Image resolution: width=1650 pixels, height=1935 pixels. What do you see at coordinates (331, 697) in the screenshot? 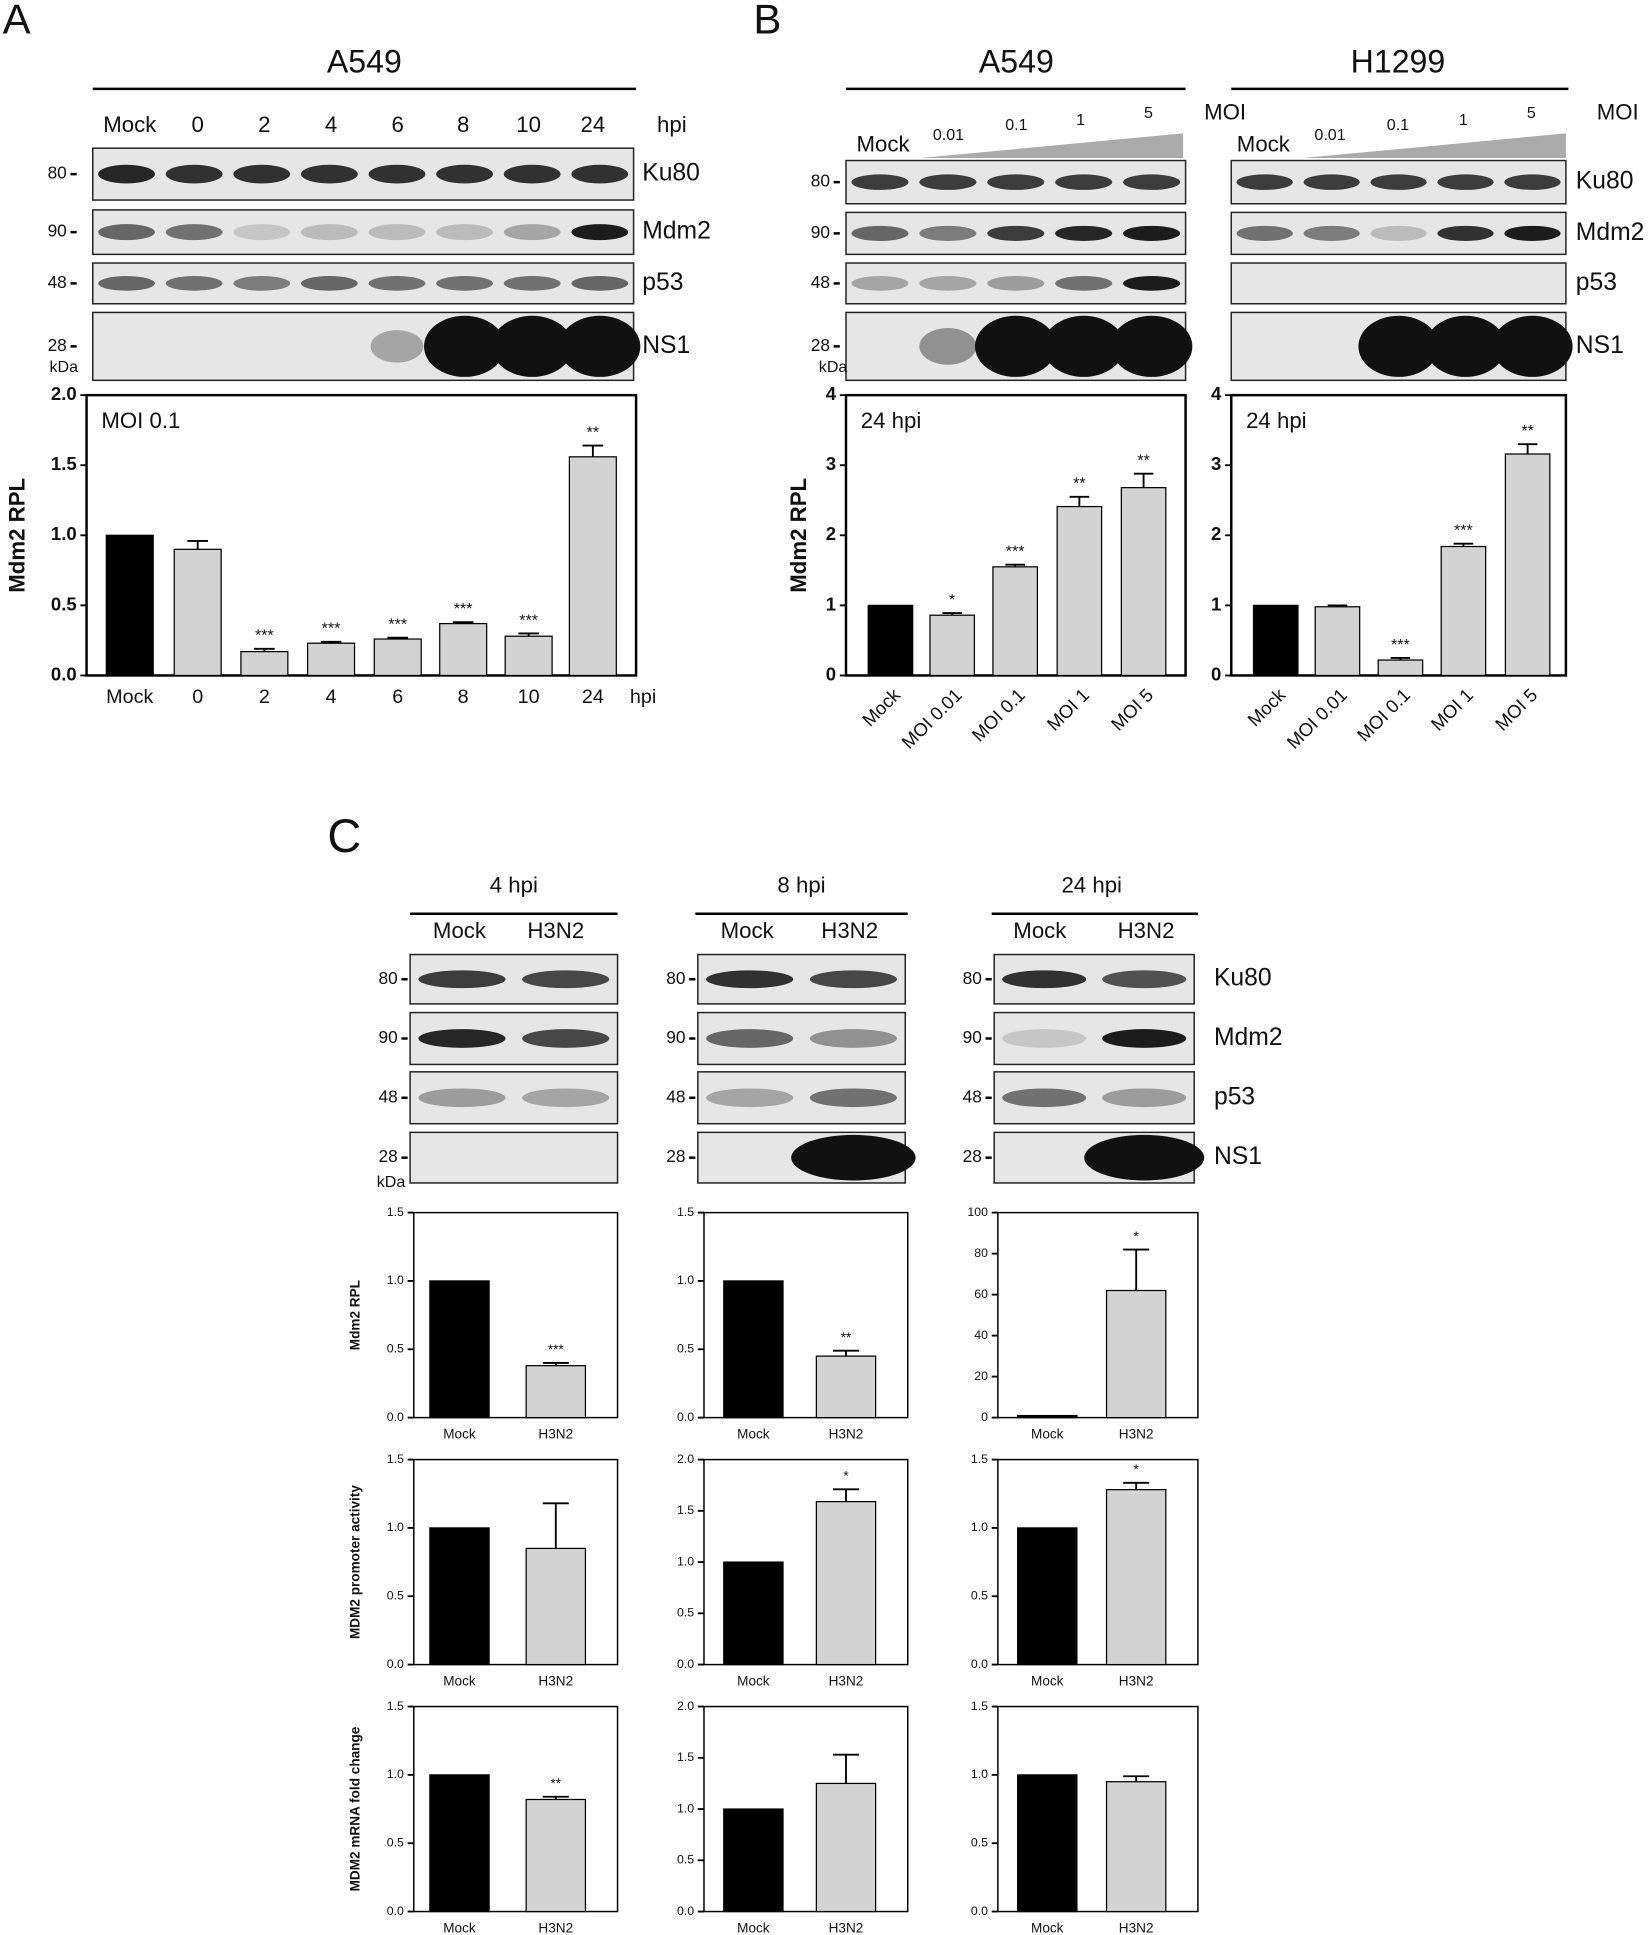
I see `x-tick-label: 4` at bounding box center [331, 697].